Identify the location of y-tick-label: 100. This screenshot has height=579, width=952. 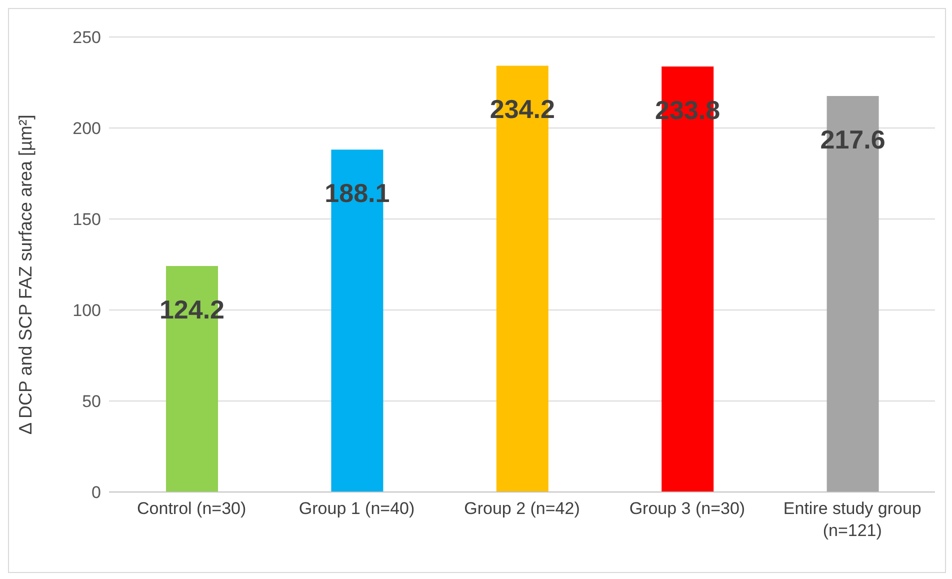
(86, 310).